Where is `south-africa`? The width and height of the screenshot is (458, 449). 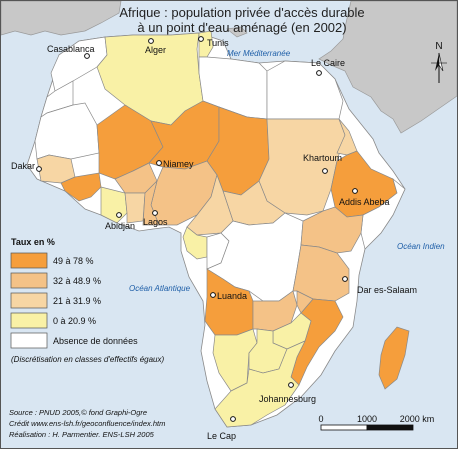
south-africa is located at coordinates (260, 384).